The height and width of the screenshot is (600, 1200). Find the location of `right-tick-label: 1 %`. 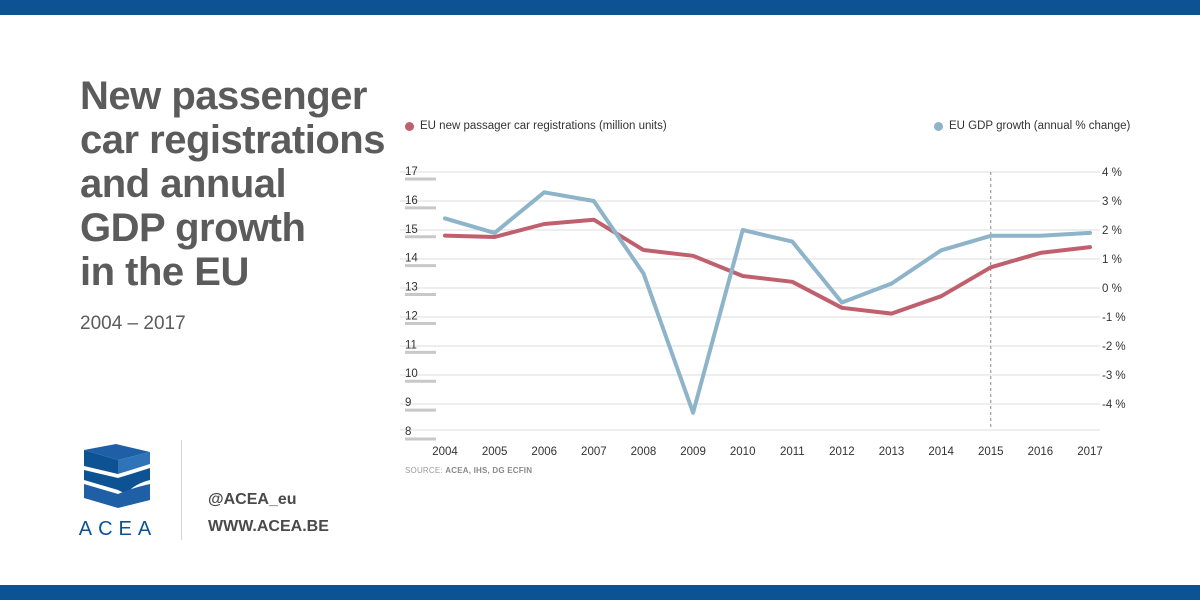

right-tick-label: 1 % is located at coordinates (1112, 260).